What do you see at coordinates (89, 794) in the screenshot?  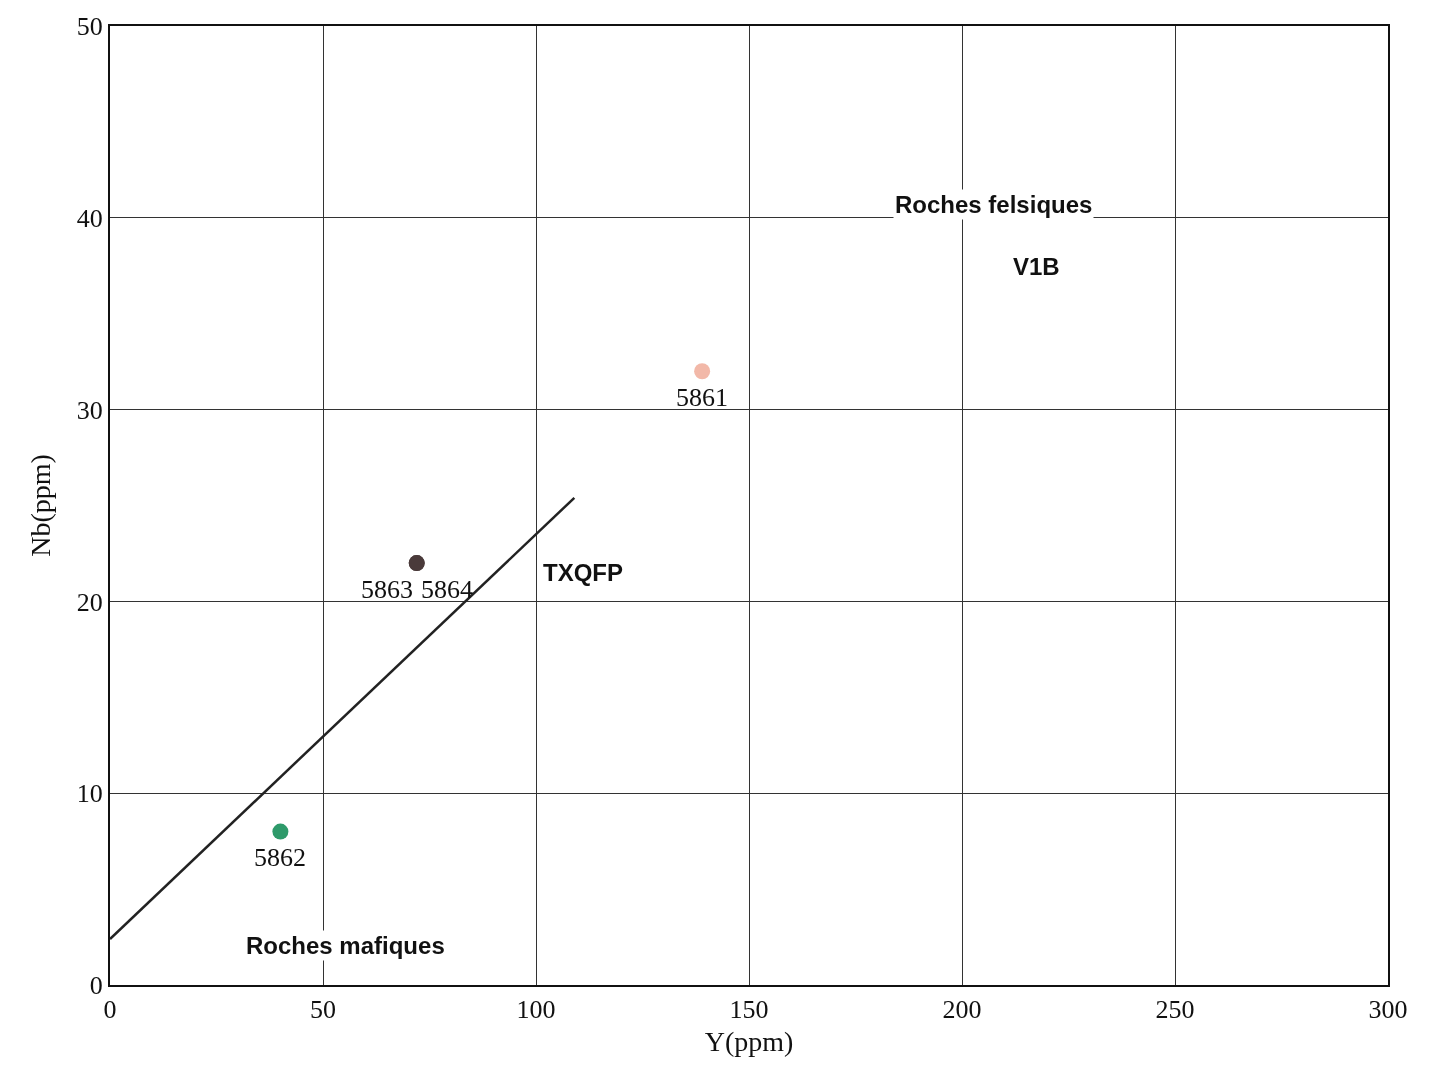 I see `y-tick-label: 10` at bounding box center [89, 794].